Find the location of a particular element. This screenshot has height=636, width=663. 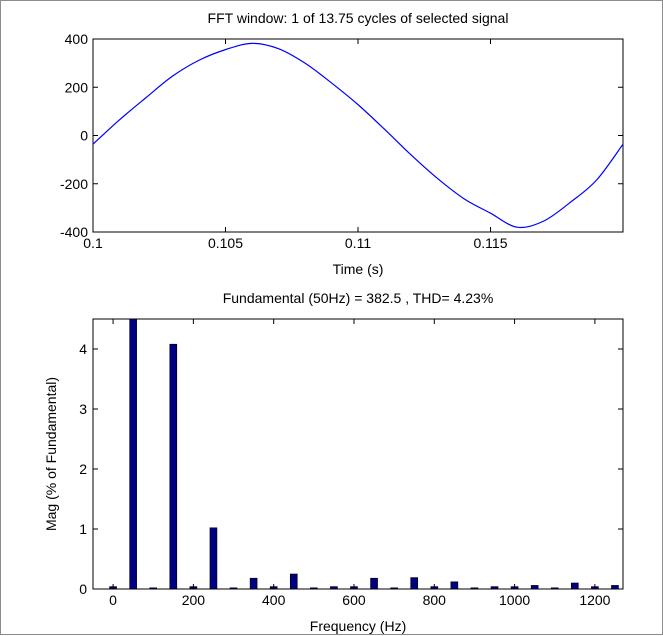

time-ytick-label: 0 is located at coordinates (84, 136).